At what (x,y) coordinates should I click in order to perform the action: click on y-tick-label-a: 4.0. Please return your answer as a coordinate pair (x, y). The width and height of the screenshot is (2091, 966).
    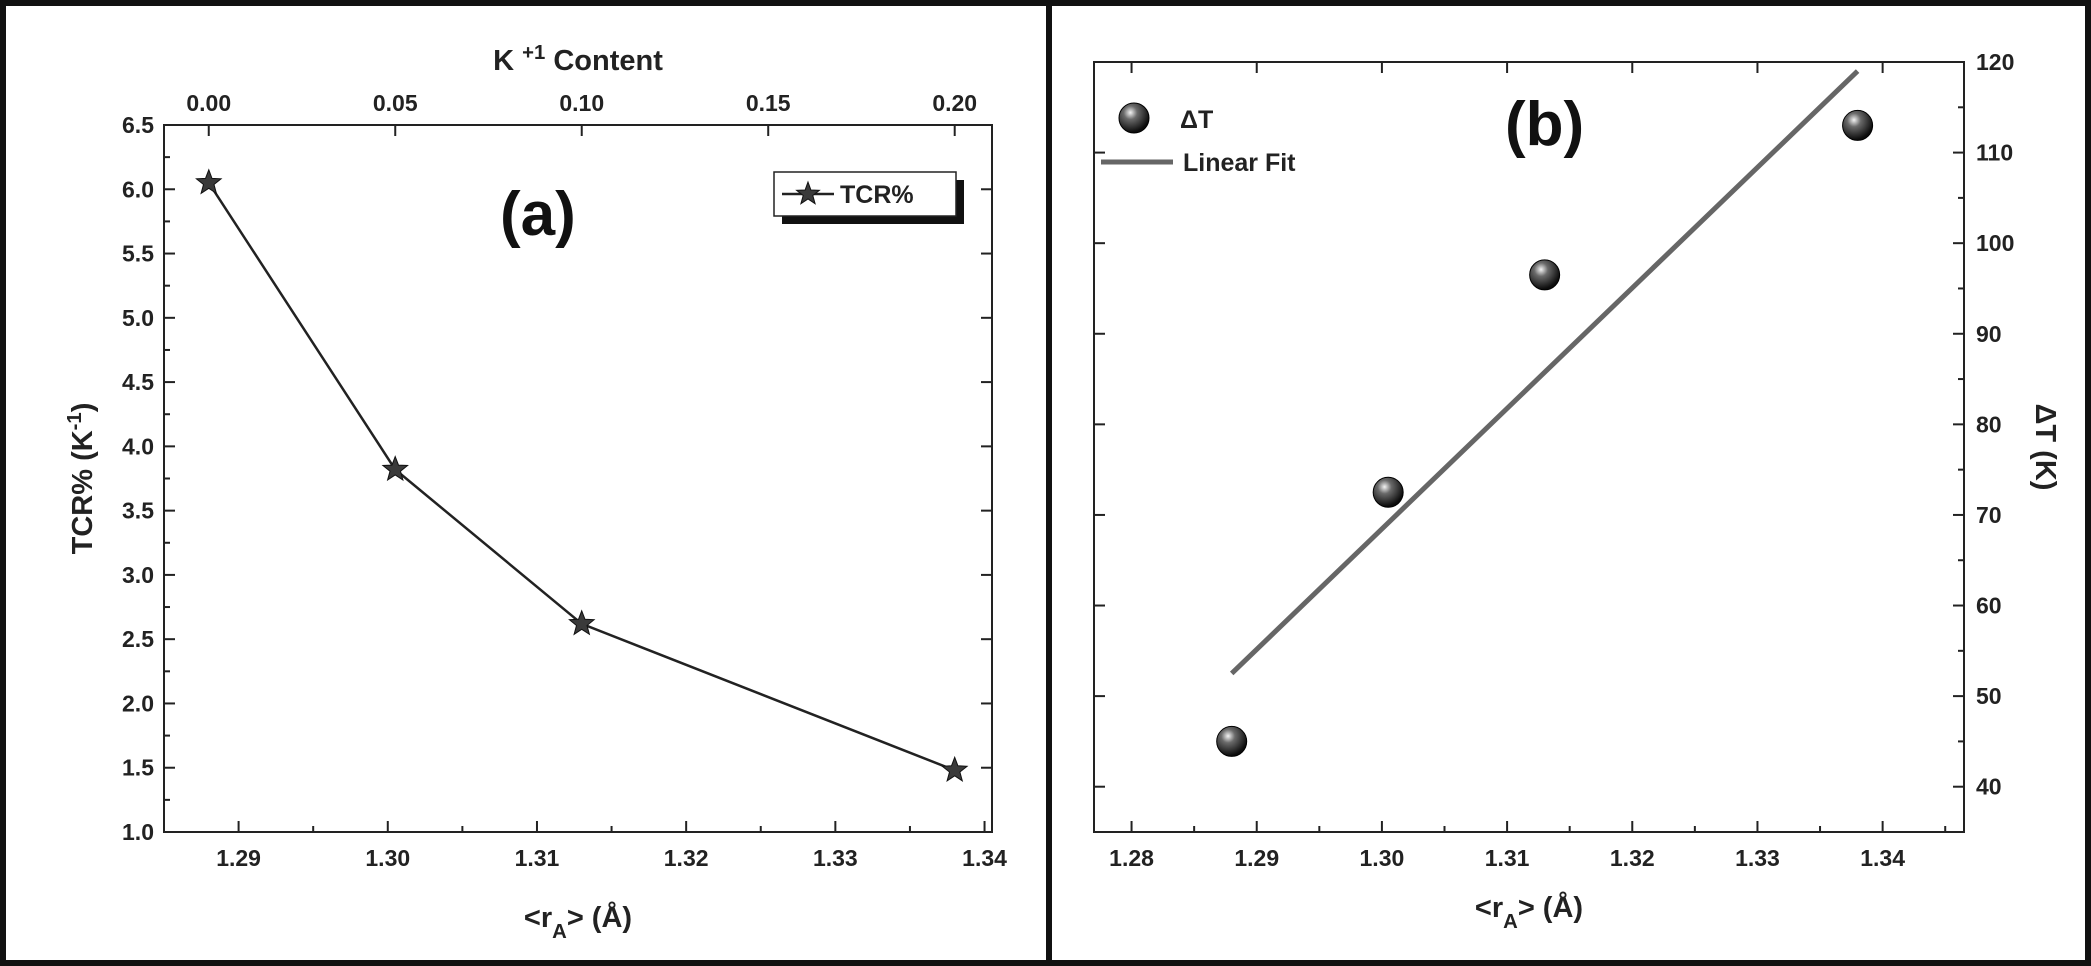
    Looking at the image, I should click on (138, 446).